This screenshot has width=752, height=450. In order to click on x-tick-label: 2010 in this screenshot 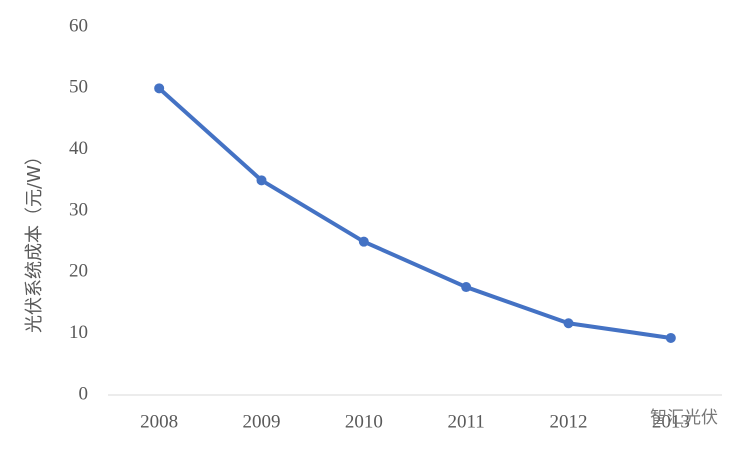, I will do `click(364, 421)`.